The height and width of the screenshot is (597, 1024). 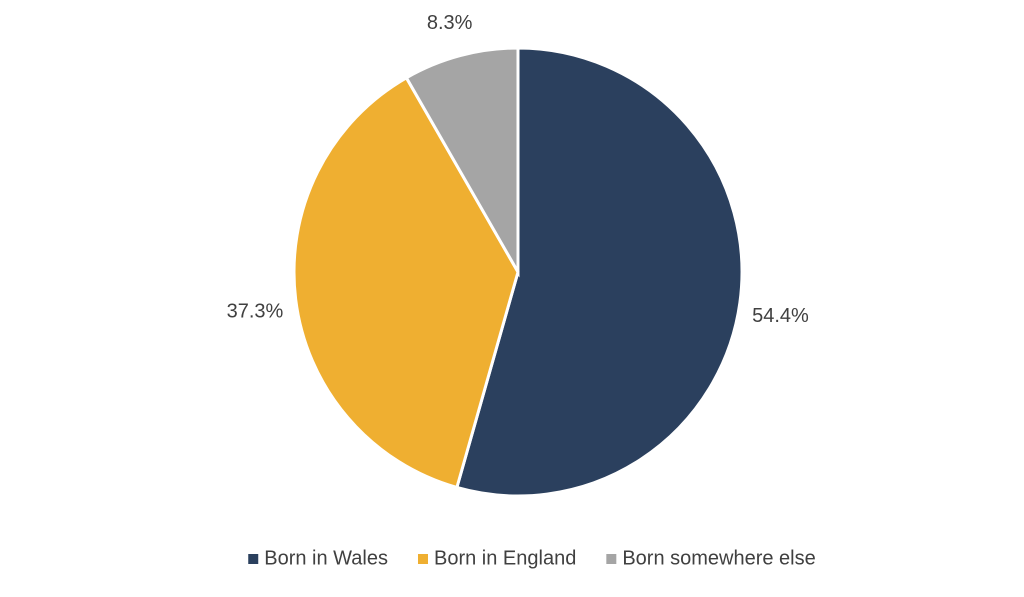 What do you see at coordinates (326, 558) in the screenshot?
I see `legend-label: Born in Wales` at bounding box center [326, 558].